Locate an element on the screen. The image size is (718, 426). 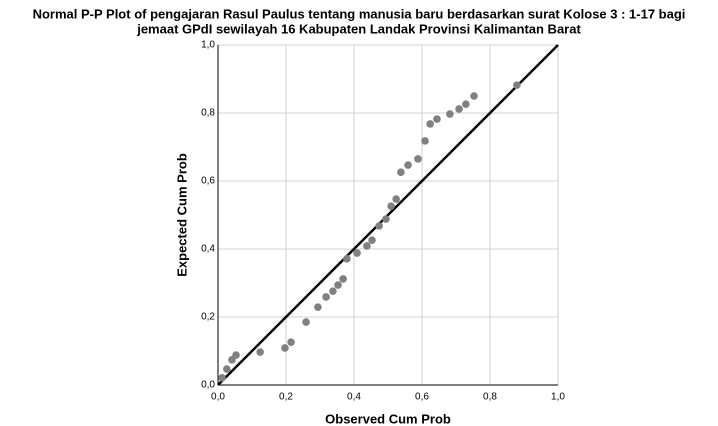
x-tick-label: 1,0 is located at coordinates (558, 397).